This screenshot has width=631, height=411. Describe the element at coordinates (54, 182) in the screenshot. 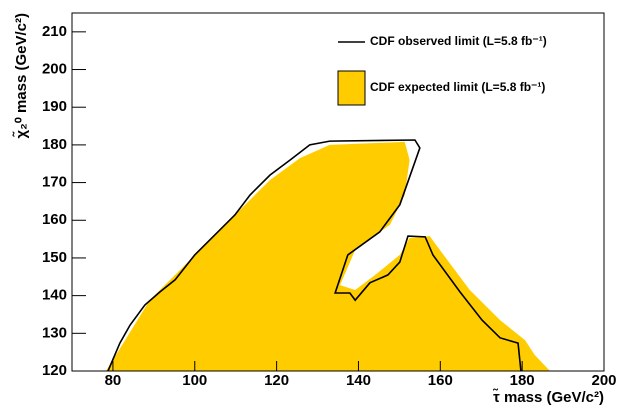

I see `y-tick-label: 170` at that location.